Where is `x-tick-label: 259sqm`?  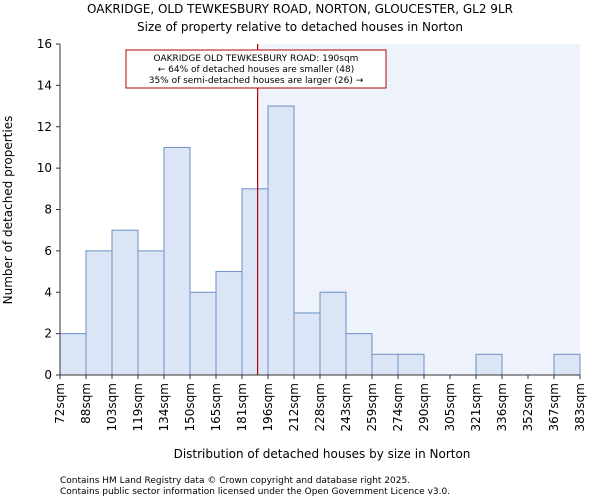 x-tick-label: 259sqm is located at coordinates (372, 407).